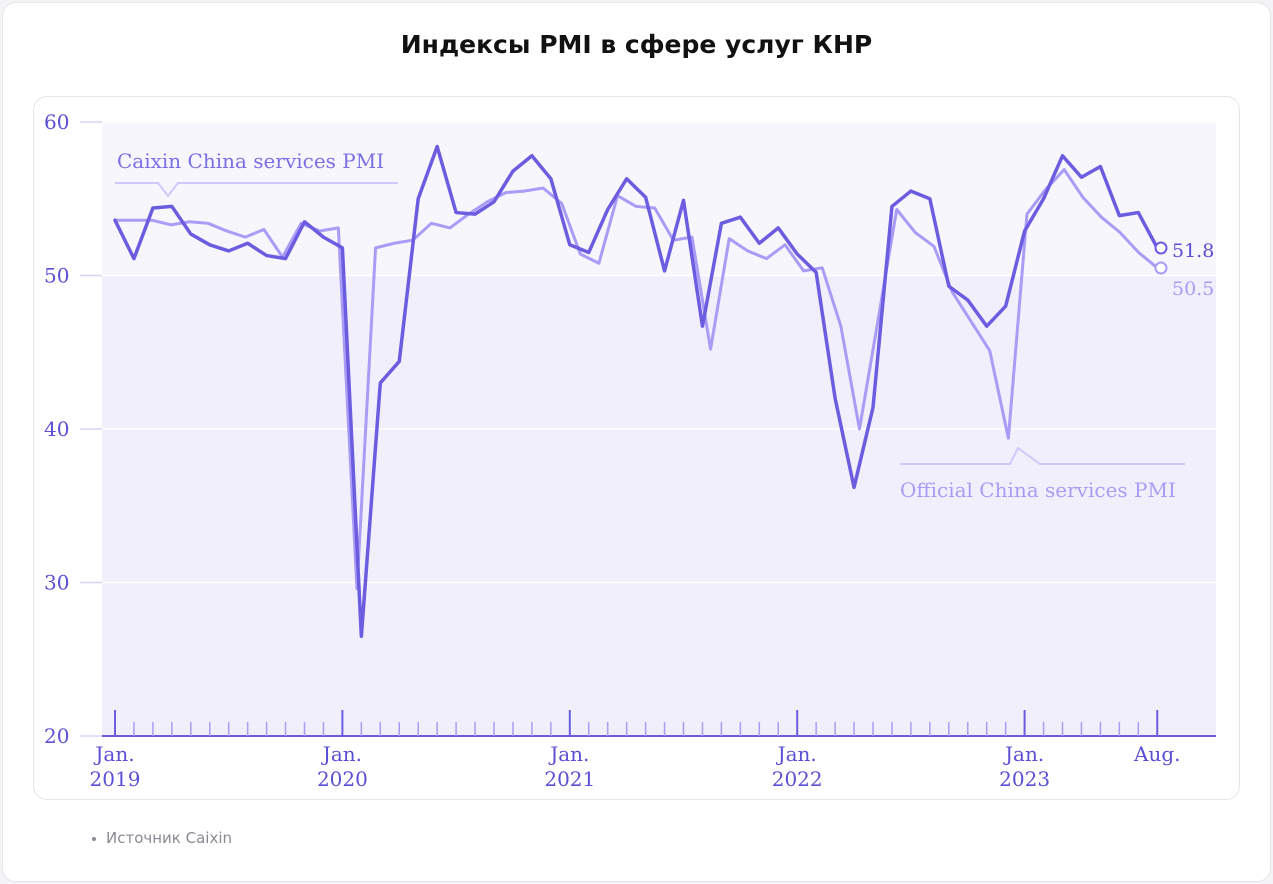 This screenshot has height=884, width=1273. I want to click on source-note: Источник Caixin, so click(162, 838).